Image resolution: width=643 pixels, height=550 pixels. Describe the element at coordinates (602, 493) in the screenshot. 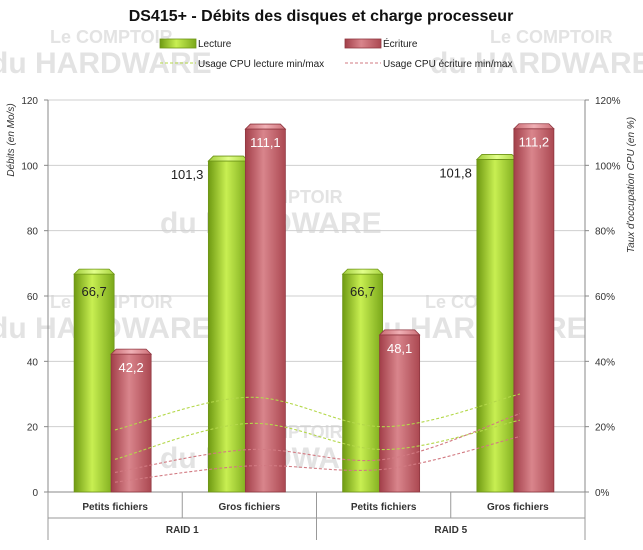

I see `y2-tick-label: 0%` at that location.